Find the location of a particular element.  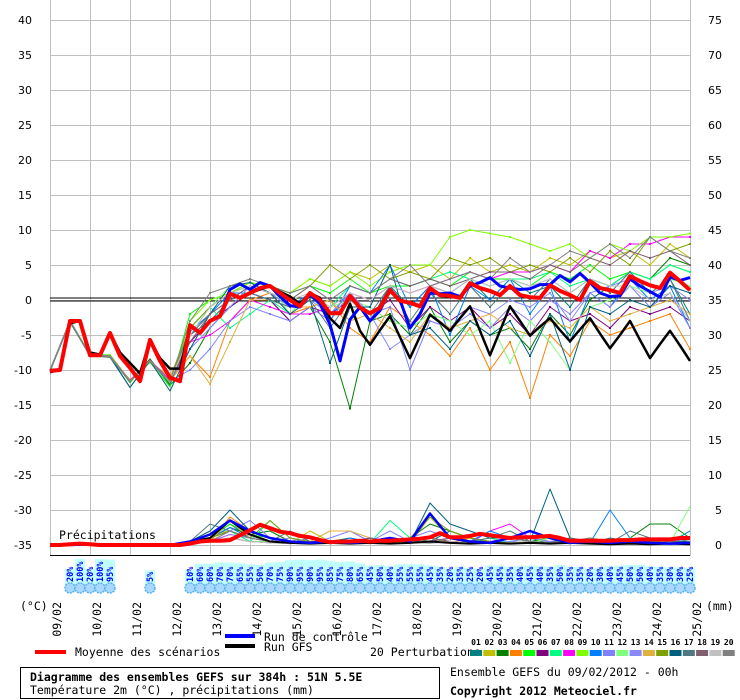

perturbation-swatches: 01 02 03 04 05 06 07 08 09 10 11 12 13 14 15 16 17 18 19 20 is located at coordinates (602, 647).